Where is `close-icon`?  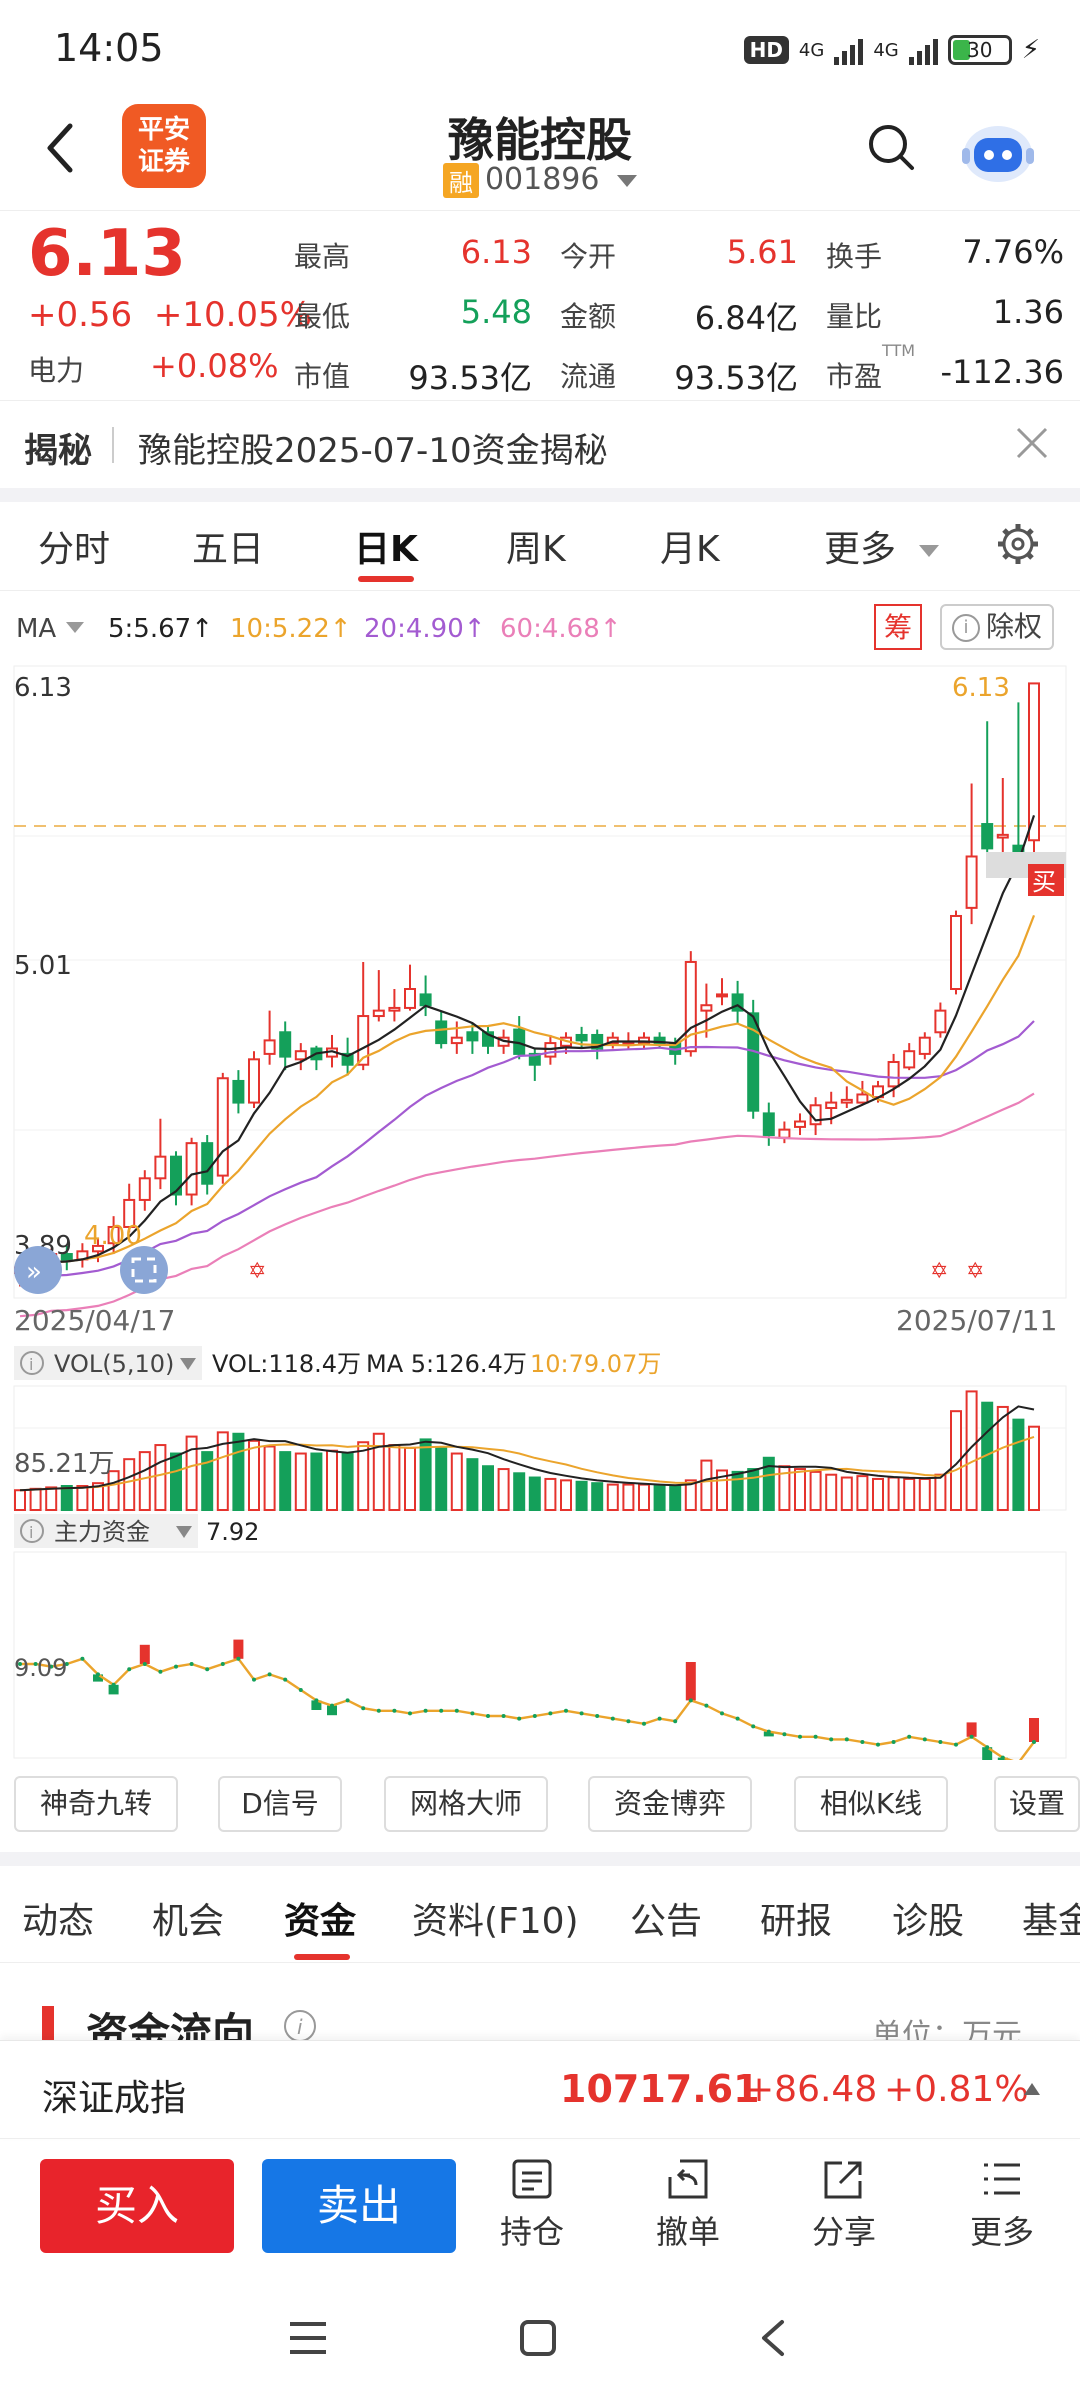 close-icon is located at coordinates (1032, 443).